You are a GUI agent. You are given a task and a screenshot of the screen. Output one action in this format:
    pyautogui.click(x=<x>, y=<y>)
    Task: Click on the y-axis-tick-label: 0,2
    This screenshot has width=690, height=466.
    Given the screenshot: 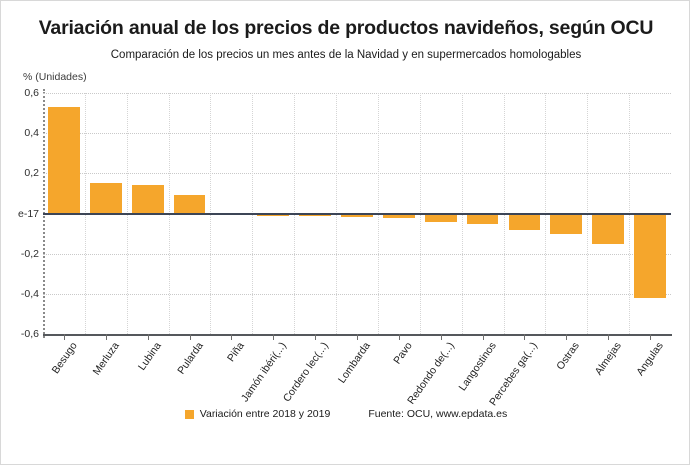 What is the action you would take?
    pyautogui.click(x=31, y=173)
    